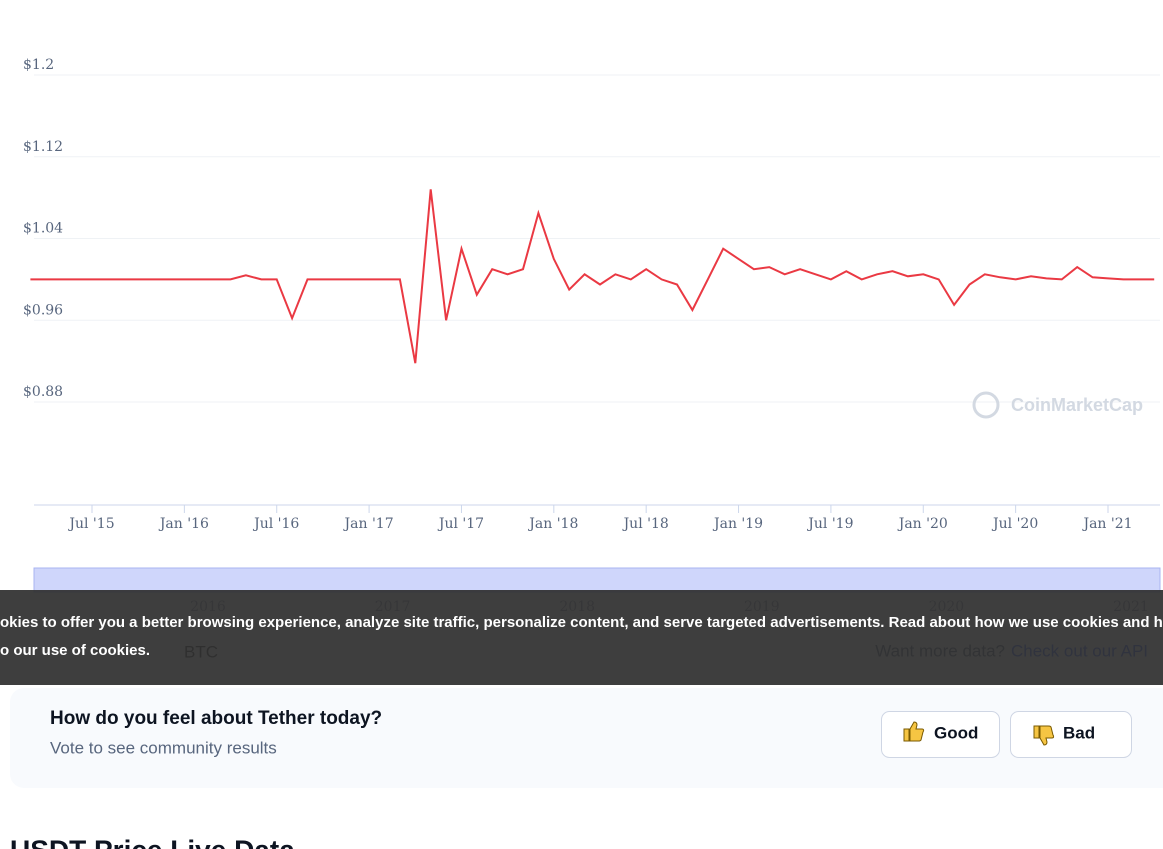 The width and height of the screenshot is (1163, 849). Describe the element at coordinates (216, 718) in the screenshot. I see `vote-title: How do you feel about Tether today?` at that location.